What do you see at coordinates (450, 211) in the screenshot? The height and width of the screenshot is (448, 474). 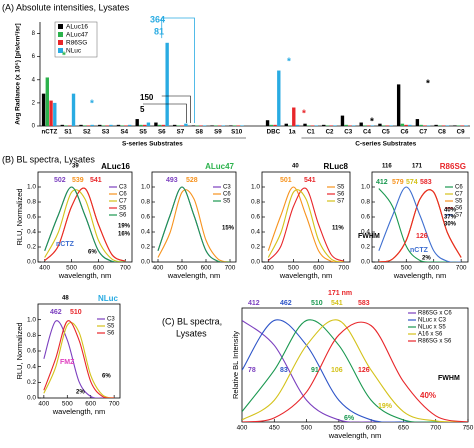 I see `annotation: 40%` at bounding box center [450, 211].